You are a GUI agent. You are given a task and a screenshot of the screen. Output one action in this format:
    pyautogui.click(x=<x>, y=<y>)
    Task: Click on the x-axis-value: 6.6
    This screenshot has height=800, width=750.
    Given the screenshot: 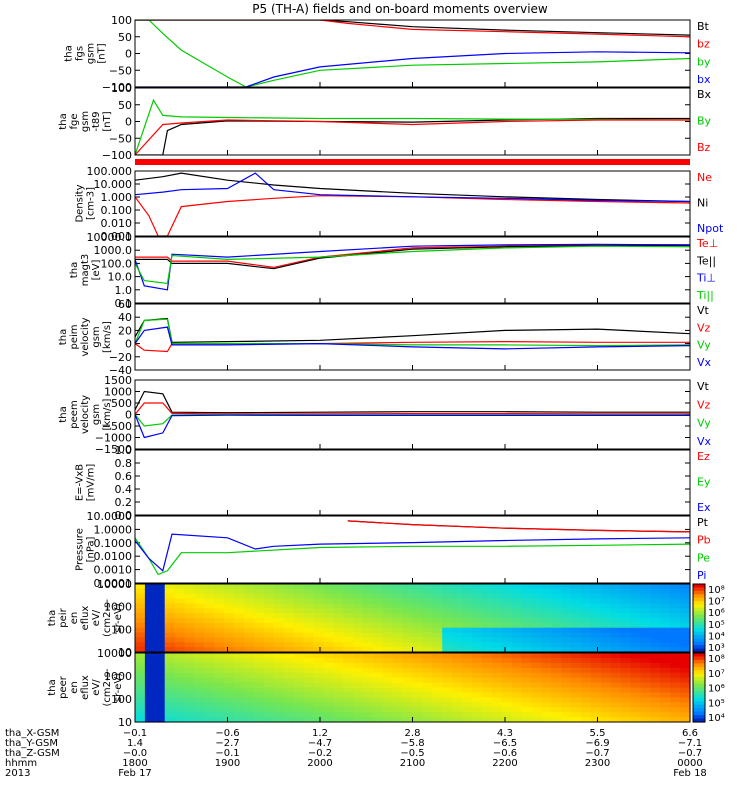 What is the action you would take?
    pyautogui.click(x=690, y=733)
    